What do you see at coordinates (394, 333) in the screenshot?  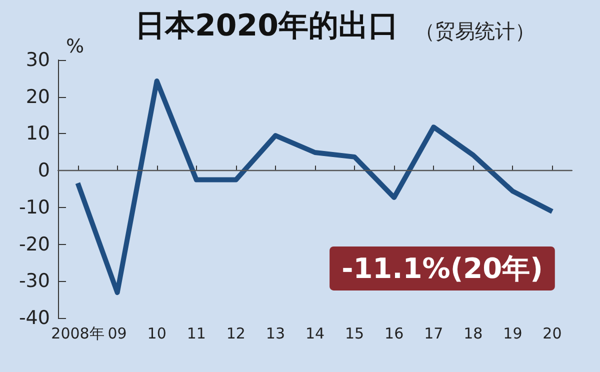 I see `x-tick-label: 16` at bounding box center [394, 333].